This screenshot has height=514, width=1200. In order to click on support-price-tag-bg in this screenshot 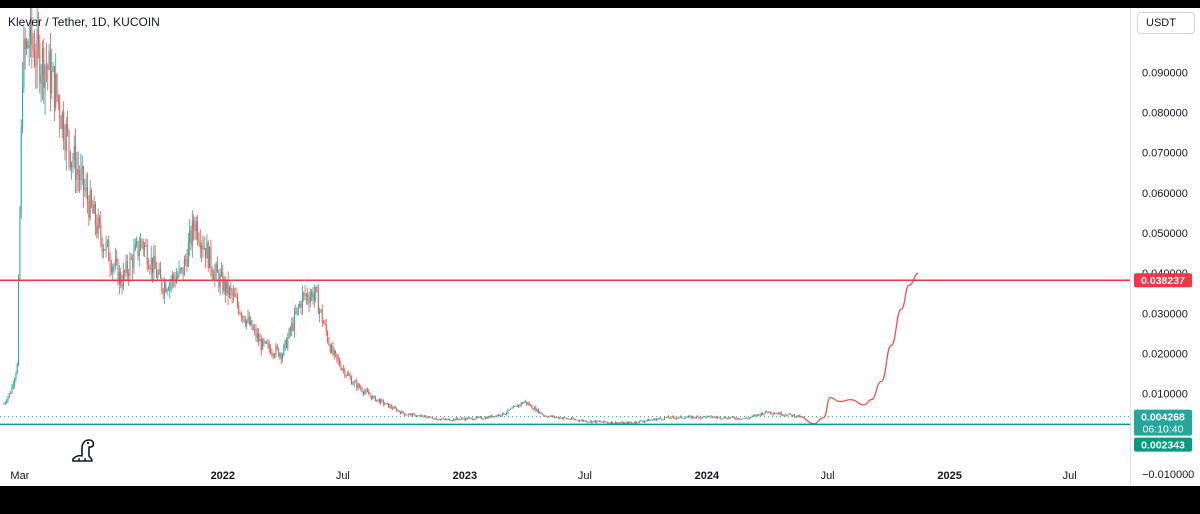, I will do `click(1163, 444)`.